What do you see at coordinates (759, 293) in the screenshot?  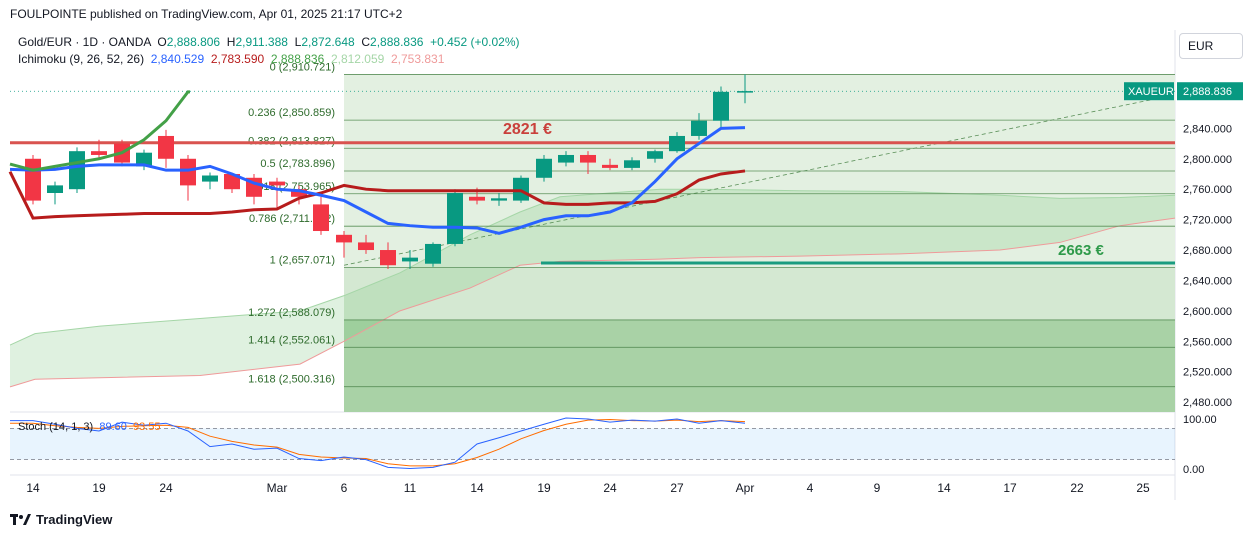 I see `fib-zone-mid` at bounding box center [759, 293].